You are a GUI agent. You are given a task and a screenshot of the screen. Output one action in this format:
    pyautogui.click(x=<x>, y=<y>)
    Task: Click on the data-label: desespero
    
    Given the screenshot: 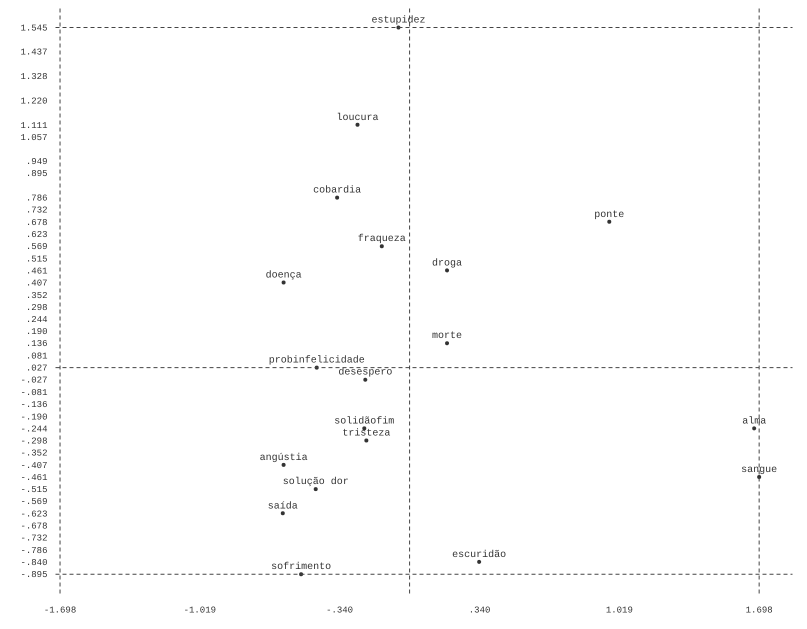 What is the action you would take?
    pyautogui.click(x=365, y=372)
    